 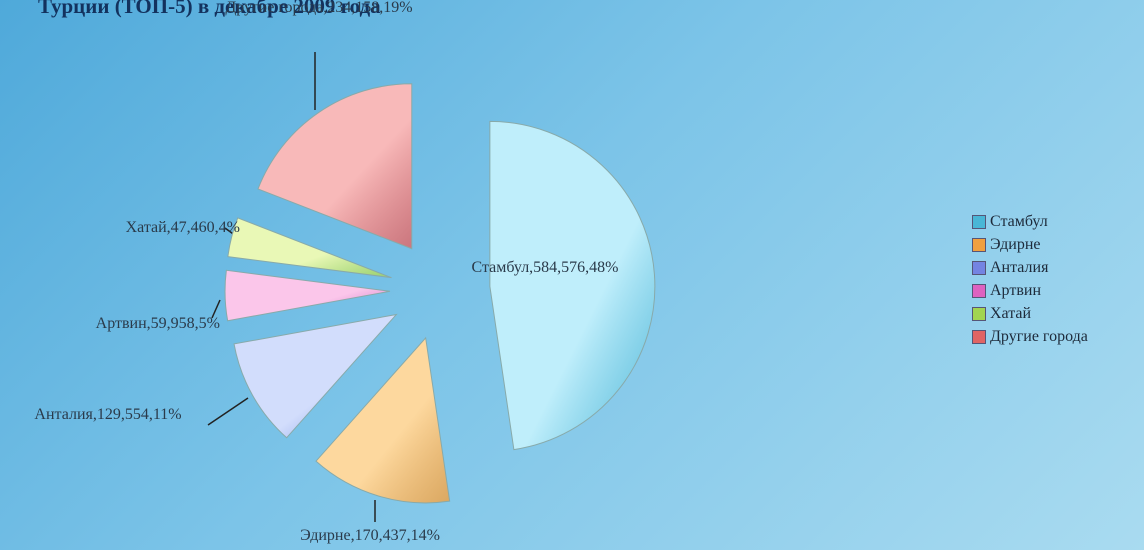 What do you see at coordinates (209, 9) in the screenshot?
I see `chart-title: Турции (ТОП-5) в декабре 2009 года` at bounding box center [209, 9].